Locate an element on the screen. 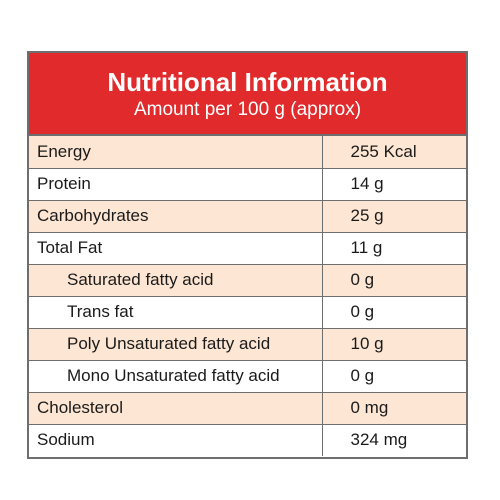 The width and height of the screenshot is (500, 500). nutrient-value: 10 g is located at coordinates (394, 344).